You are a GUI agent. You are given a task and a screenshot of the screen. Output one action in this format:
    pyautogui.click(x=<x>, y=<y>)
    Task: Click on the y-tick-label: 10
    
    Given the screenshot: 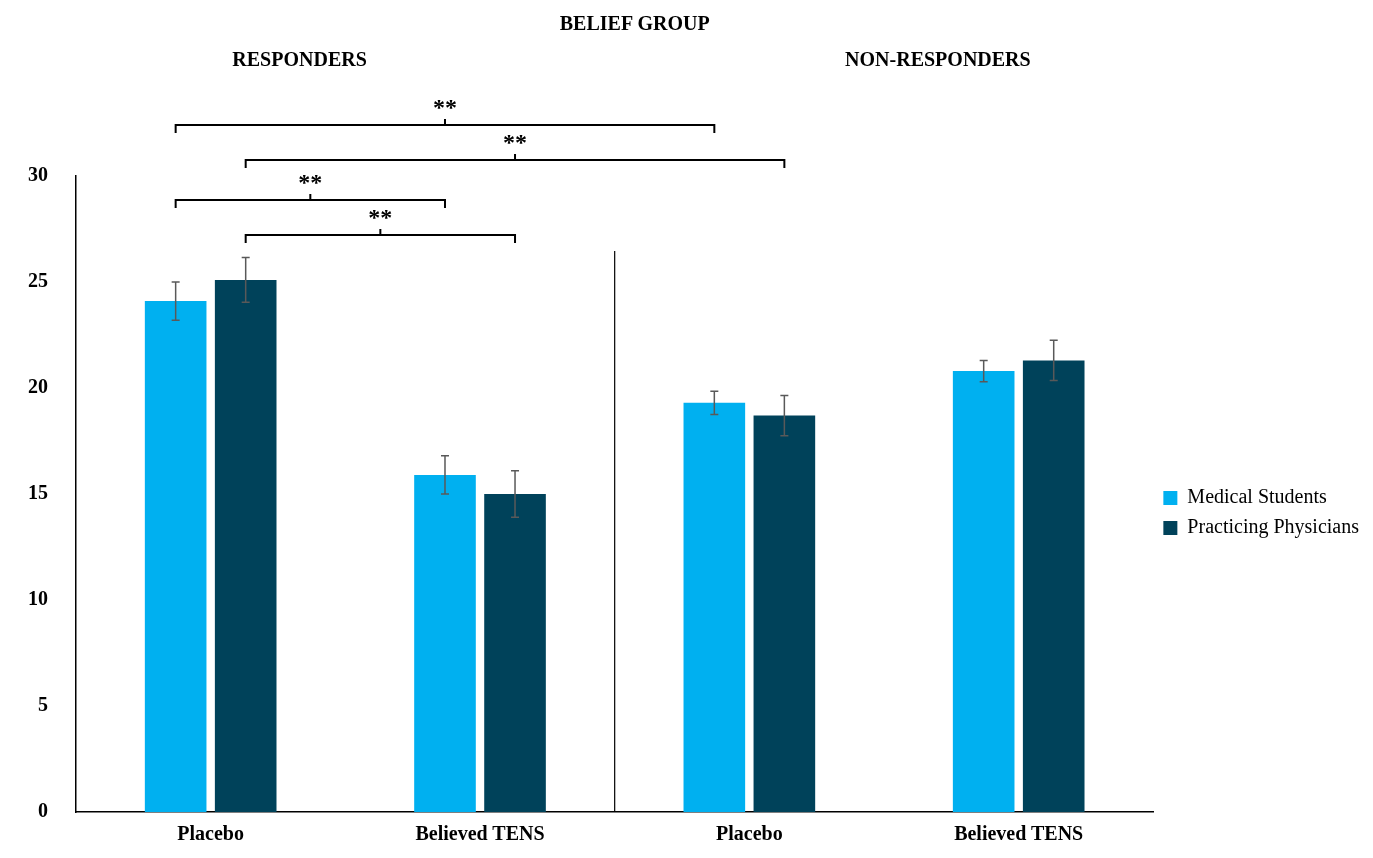 What is the action you would take?
    pyautogui.click(x=38, y=598)
    